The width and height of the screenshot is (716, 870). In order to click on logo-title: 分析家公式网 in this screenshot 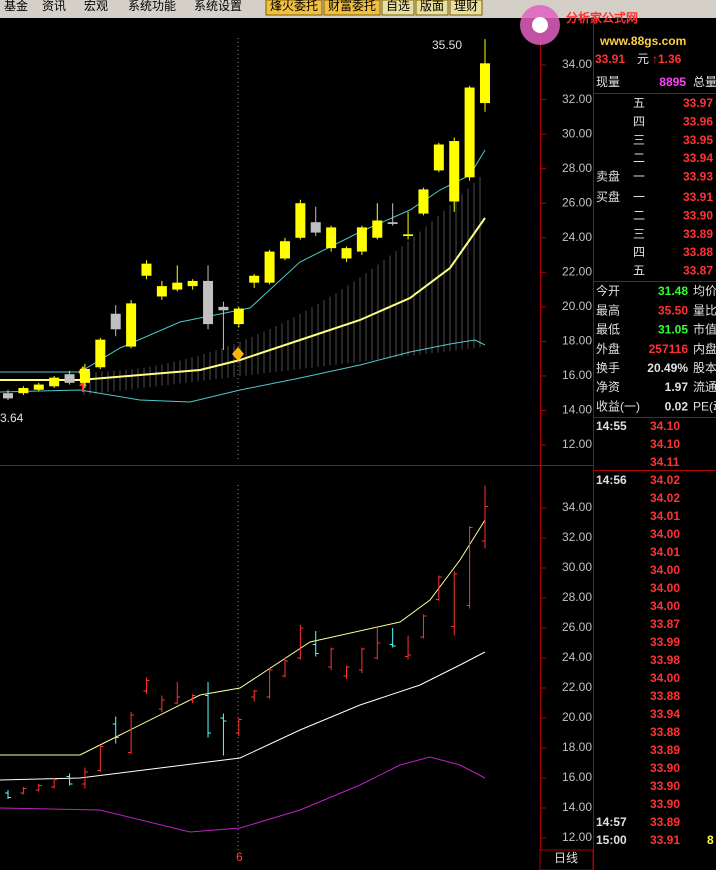, I will do `click(602, 17)`.